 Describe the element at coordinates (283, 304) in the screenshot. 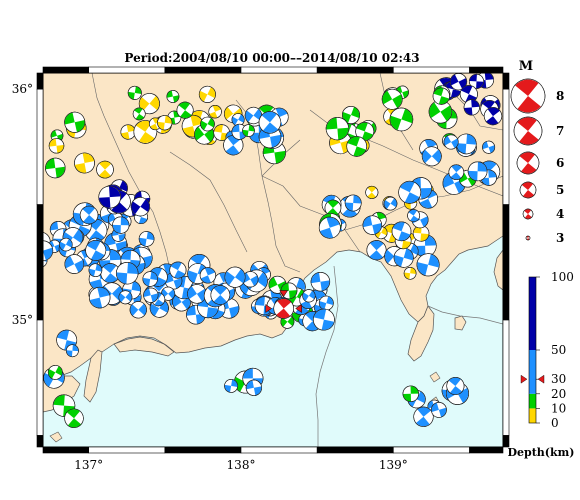

I see `highlight-event-layer` at that location.